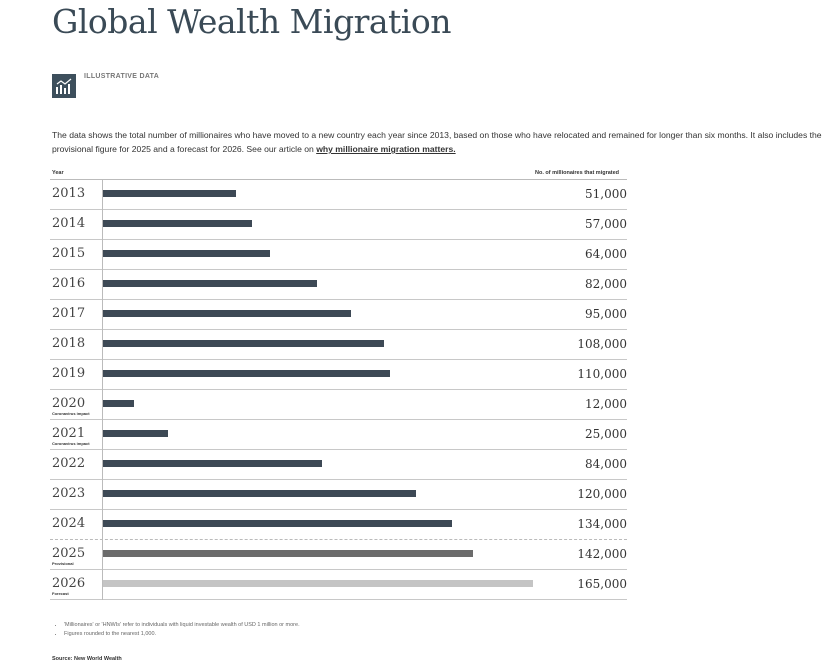 Image resolution: width=828 pixels, height=671 pixels. Describe the element at coordinates (69, 373) in the screenshot. I see `year-label: 2019` at that location.